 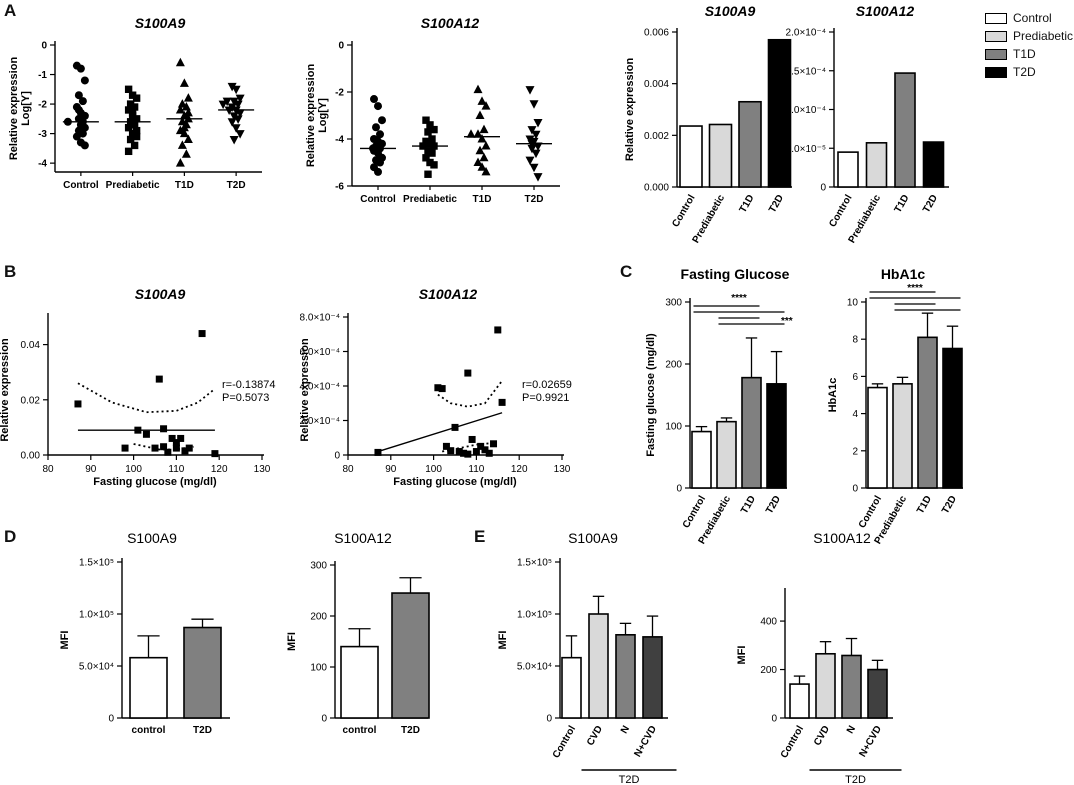 I want to click on A1-xtick-label: T2D, so click(x=236, y=185).